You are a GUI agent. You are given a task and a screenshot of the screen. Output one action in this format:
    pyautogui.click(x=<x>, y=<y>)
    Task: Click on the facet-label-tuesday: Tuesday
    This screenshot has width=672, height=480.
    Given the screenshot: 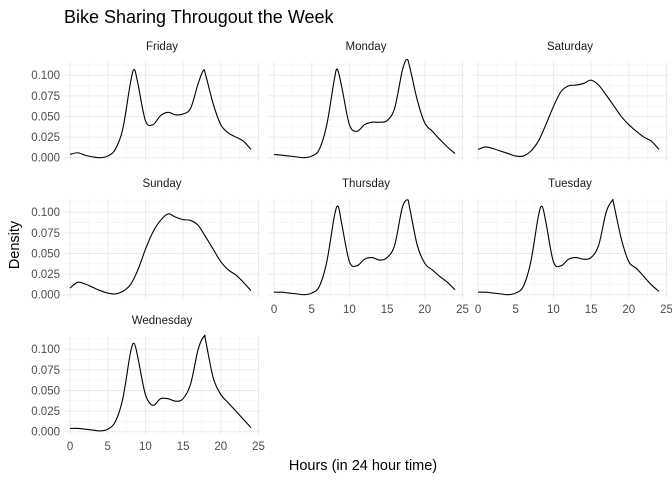 What is the action you would take?
    pyautogui.click(x=570, y=184)
    